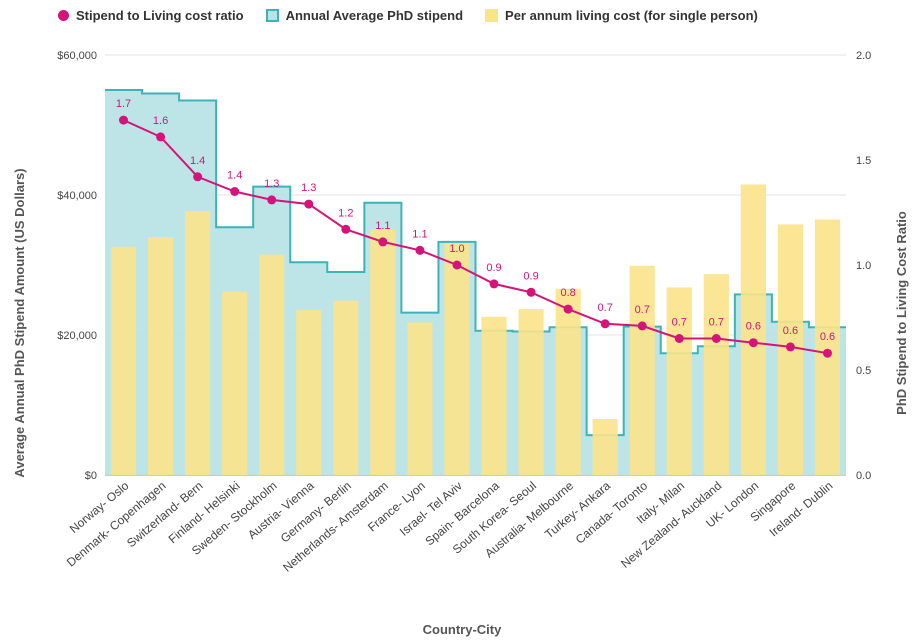 Image resolution: width=914 pixels, height=642 pixels. Describe the element at coordinates (567, 293) in the screenshot. I see `ratio-data-label: 0.8` at that location.